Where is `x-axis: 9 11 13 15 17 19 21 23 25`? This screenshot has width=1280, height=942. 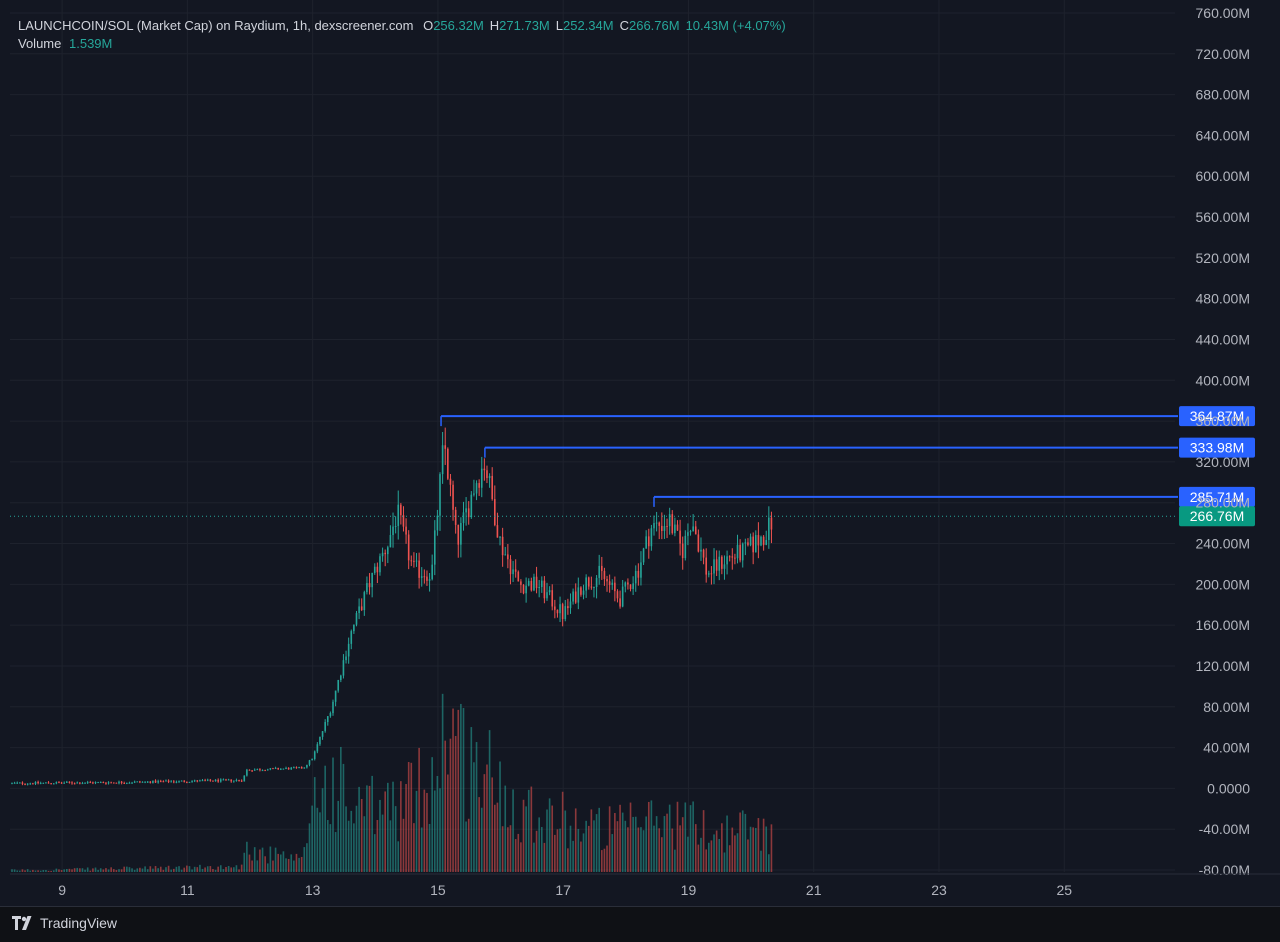 x-axis: 9 11 13 15 17 19 21 23 25 is located at coordinates (645, 885).